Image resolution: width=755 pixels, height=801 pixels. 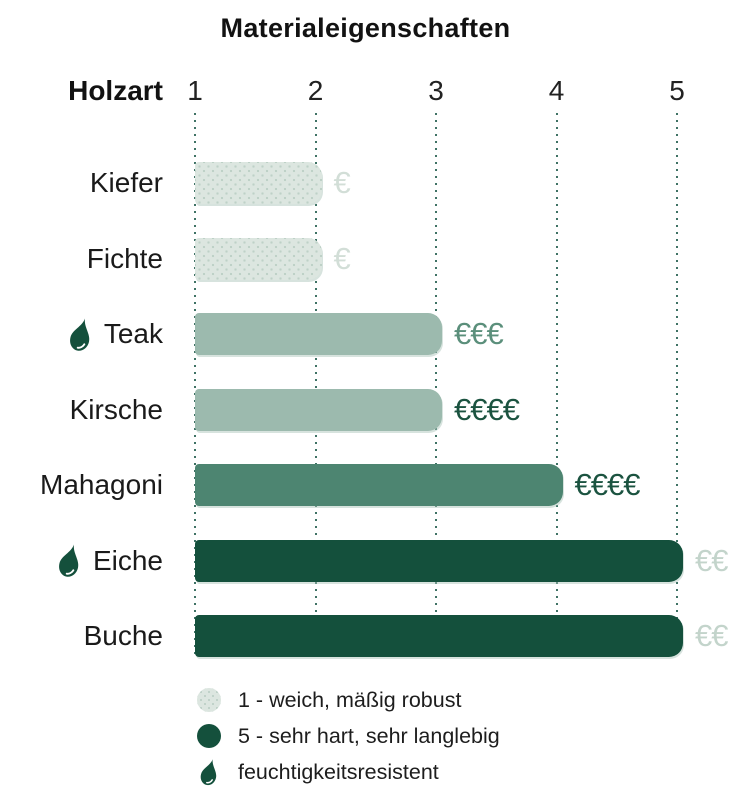 I want to click on category-label: Buche, so click(x=123, y=635).